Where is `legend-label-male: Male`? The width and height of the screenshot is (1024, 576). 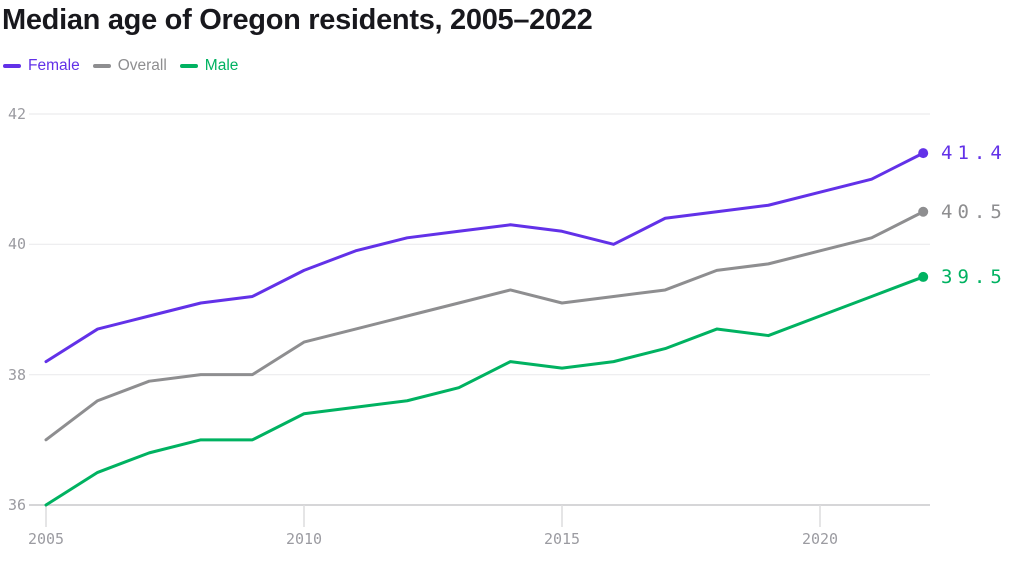 legend-label-male: Male is located at coordinates (221, 65).